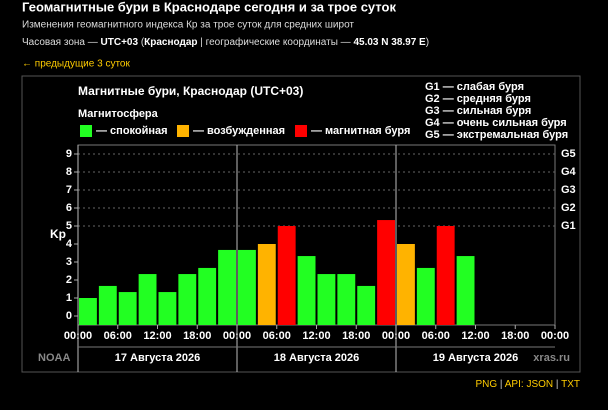 The width and height of the screenshot is (608, 410). Describe the element at coordinates (478, 99) in the screenshot. I see `storm-legend: G2 — средняя буря` at that location.